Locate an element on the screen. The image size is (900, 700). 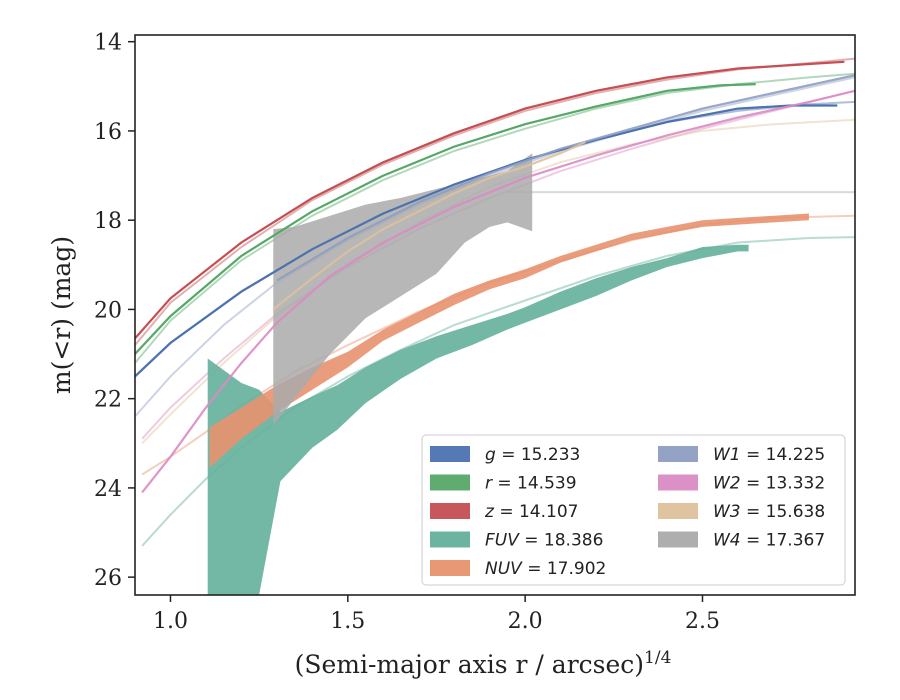
legend-item-r: r = 14.539 is located at coordinates (503, 484).